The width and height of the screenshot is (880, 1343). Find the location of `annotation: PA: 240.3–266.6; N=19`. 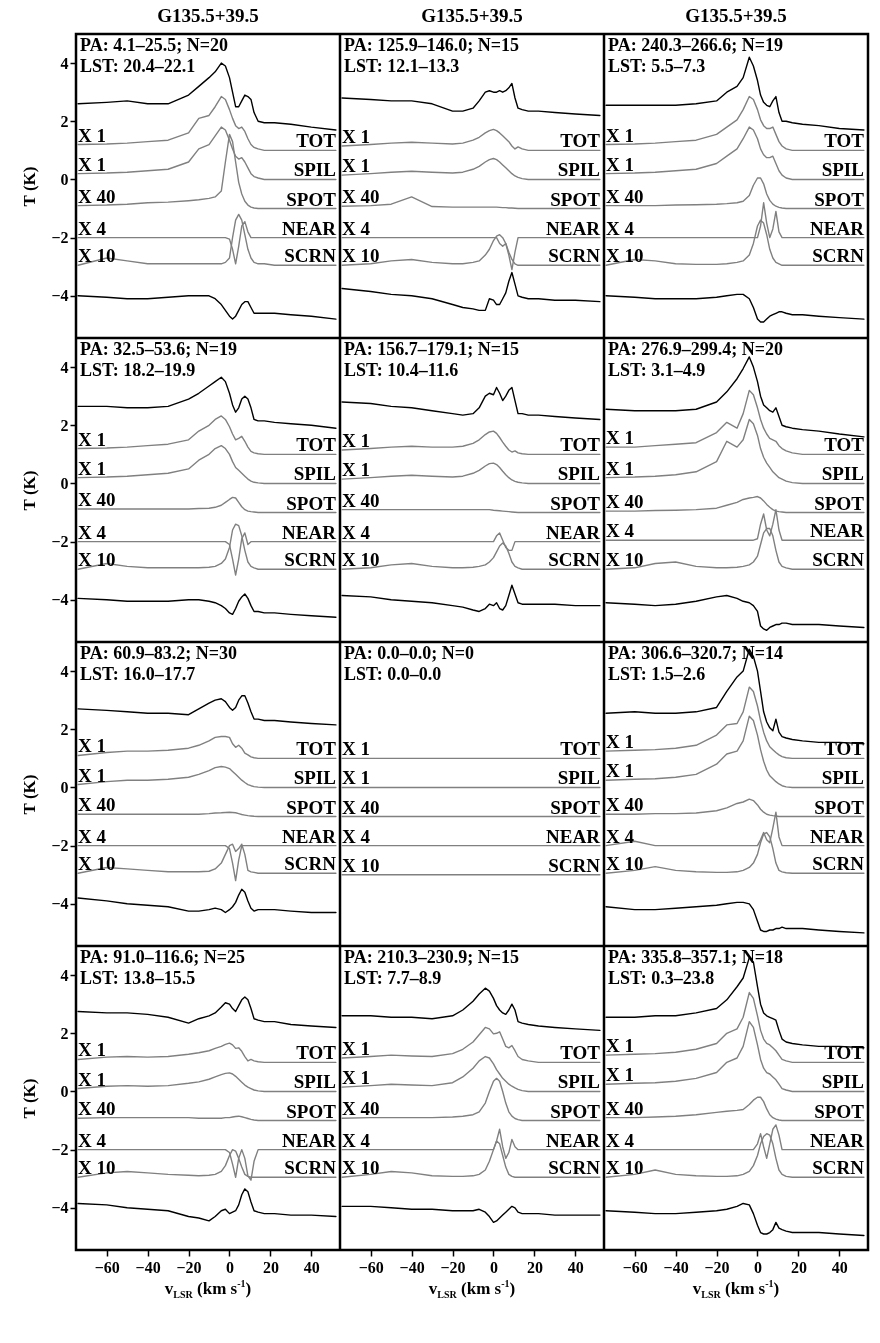

annotation: PA: 240.3–266.6; N=19 is located at coordinates (695, 45).